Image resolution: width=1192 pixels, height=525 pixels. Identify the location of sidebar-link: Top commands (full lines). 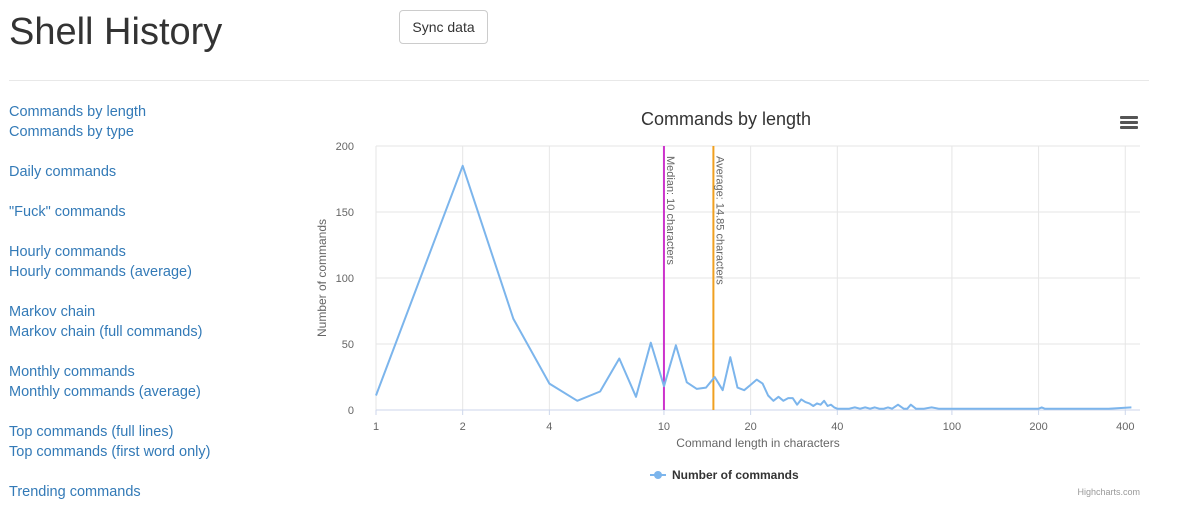
(91, 432).